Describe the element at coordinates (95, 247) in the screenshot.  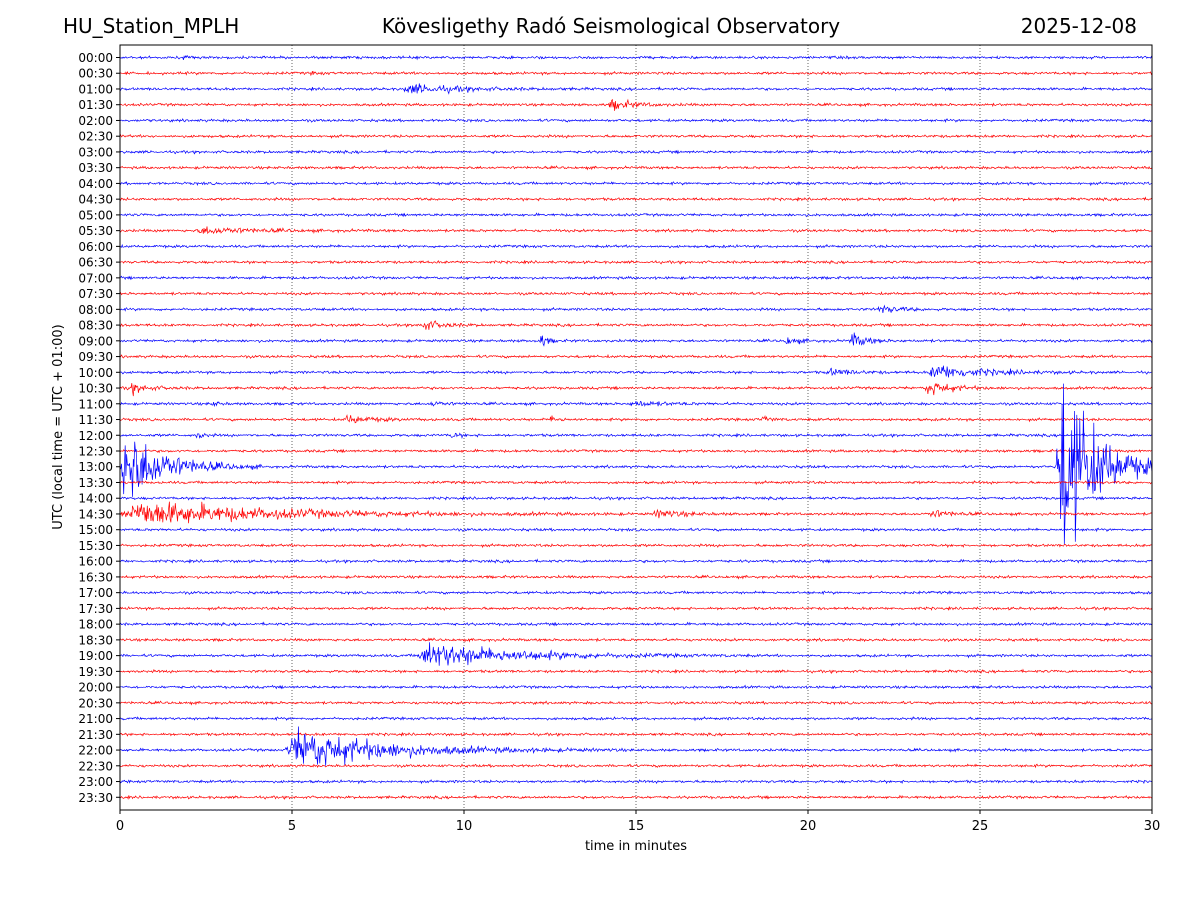
I see `y-tick-label: 06:00` at that location.